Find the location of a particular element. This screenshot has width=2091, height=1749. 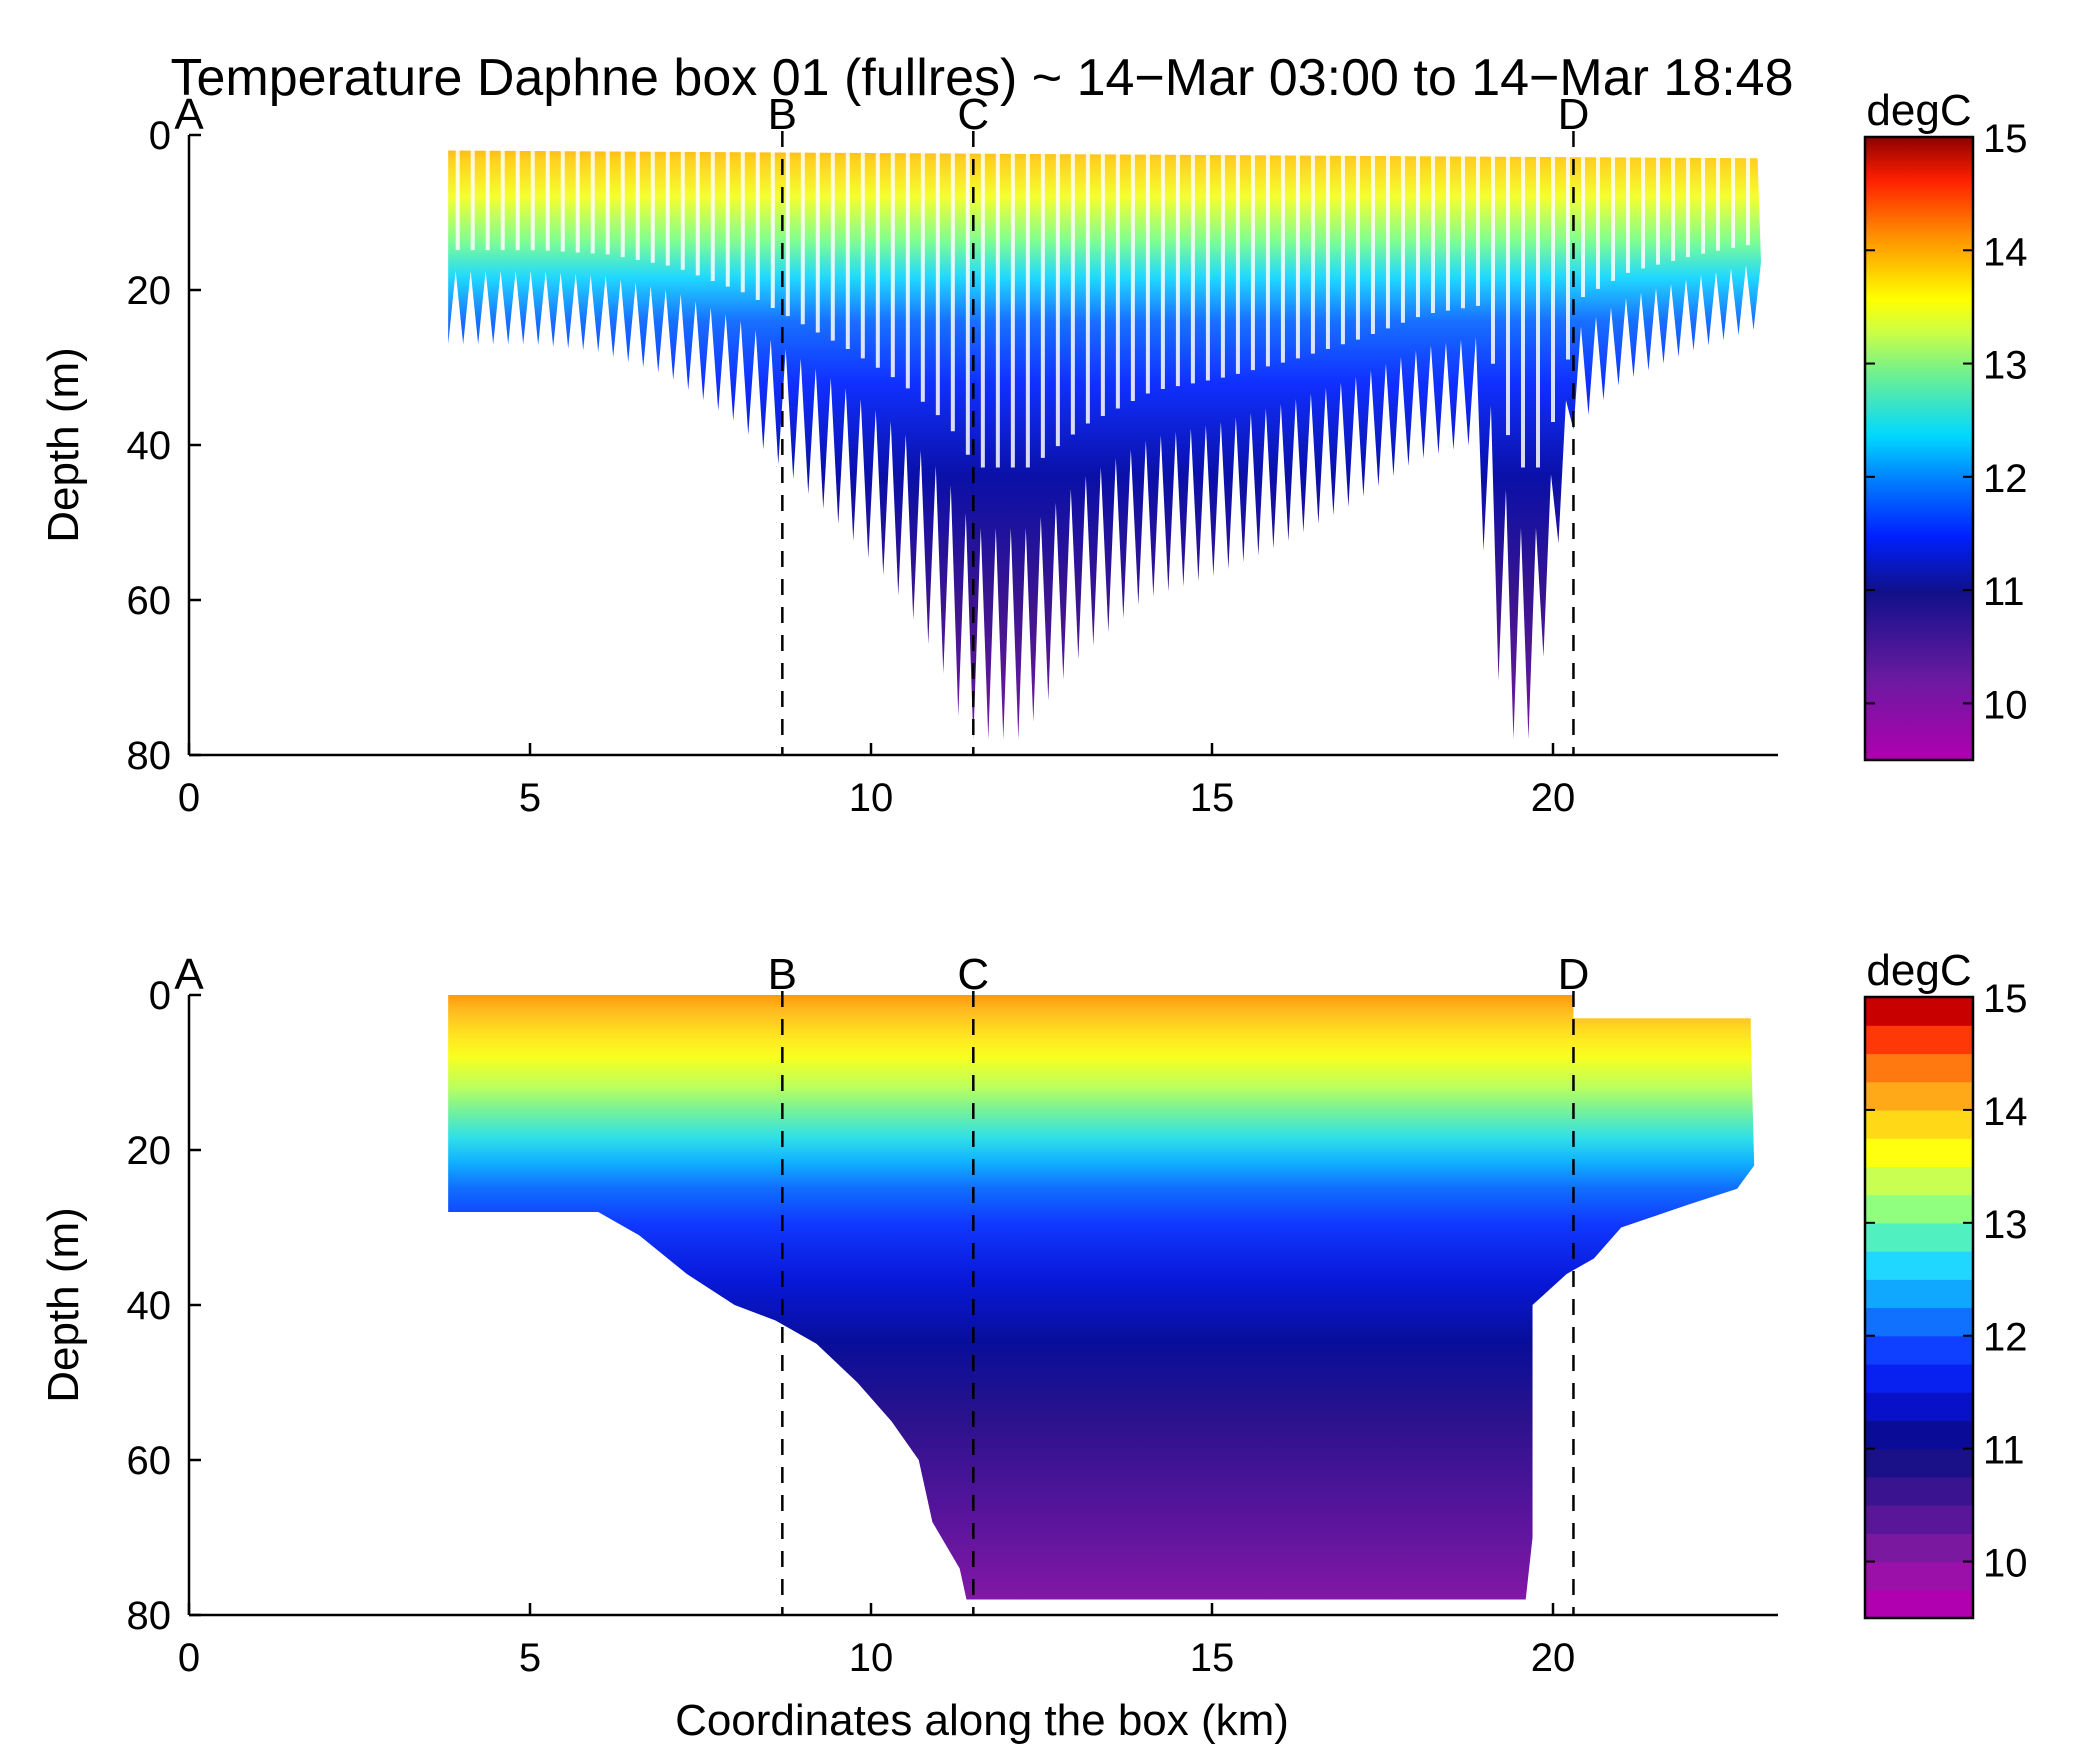

top-x-tick-label: 15 is located at coordinates (1212, 798).